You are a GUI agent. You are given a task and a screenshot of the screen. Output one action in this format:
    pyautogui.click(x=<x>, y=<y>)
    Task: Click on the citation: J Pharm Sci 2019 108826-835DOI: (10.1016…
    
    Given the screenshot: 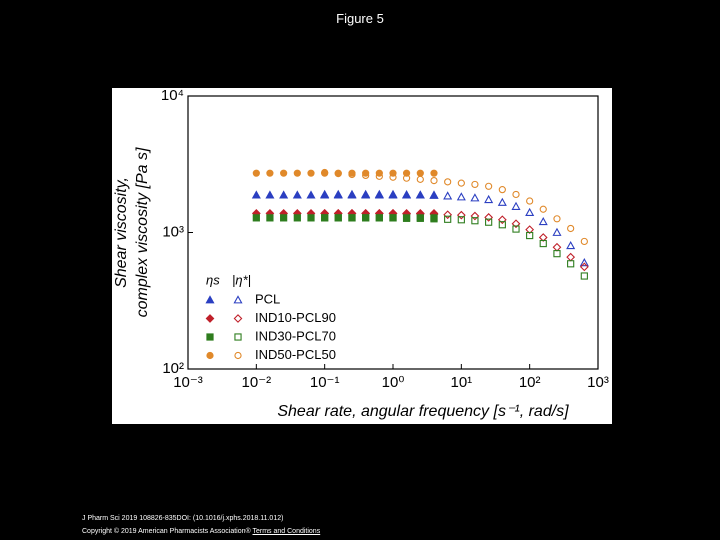 What is the action you would take?
    pyautogui.click(x=183, y=518)
    